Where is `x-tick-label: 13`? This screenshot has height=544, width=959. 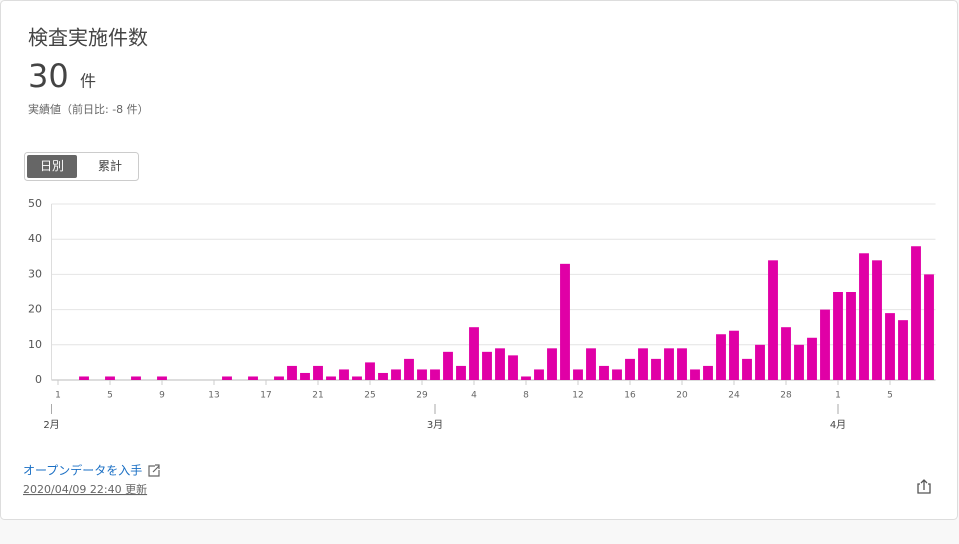
x-tick-label: 13 is located at coordinates (213, 396).